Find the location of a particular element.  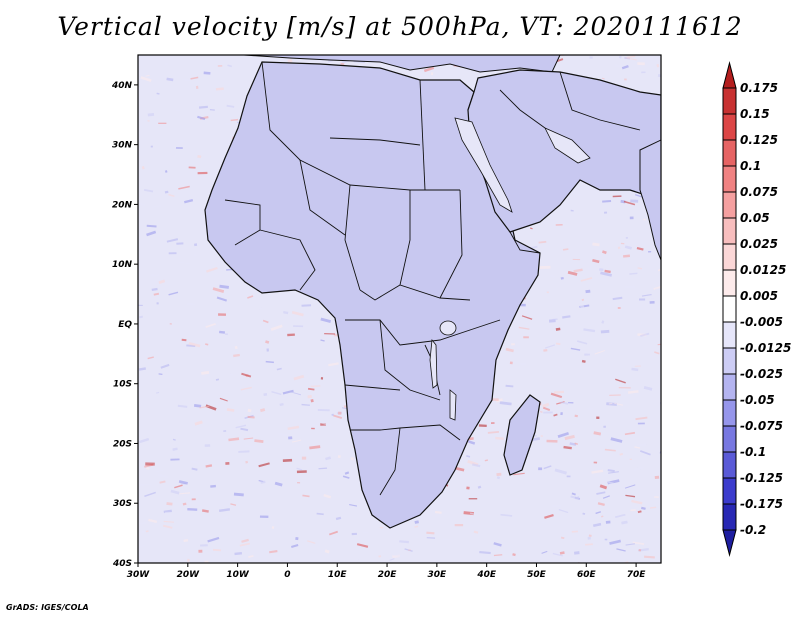

colorbar-label: 0.05 is located at coordinates (755, 218).